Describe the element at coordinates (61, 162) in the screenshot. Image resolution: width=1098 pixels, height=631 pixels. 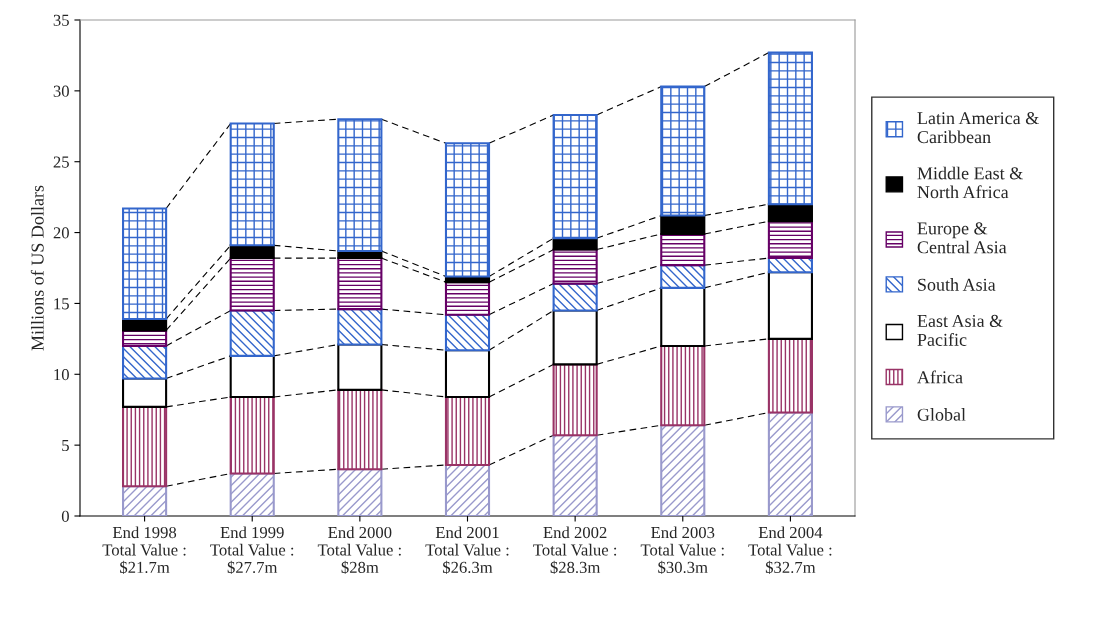
I see `y-tick-label: 25` at that location.